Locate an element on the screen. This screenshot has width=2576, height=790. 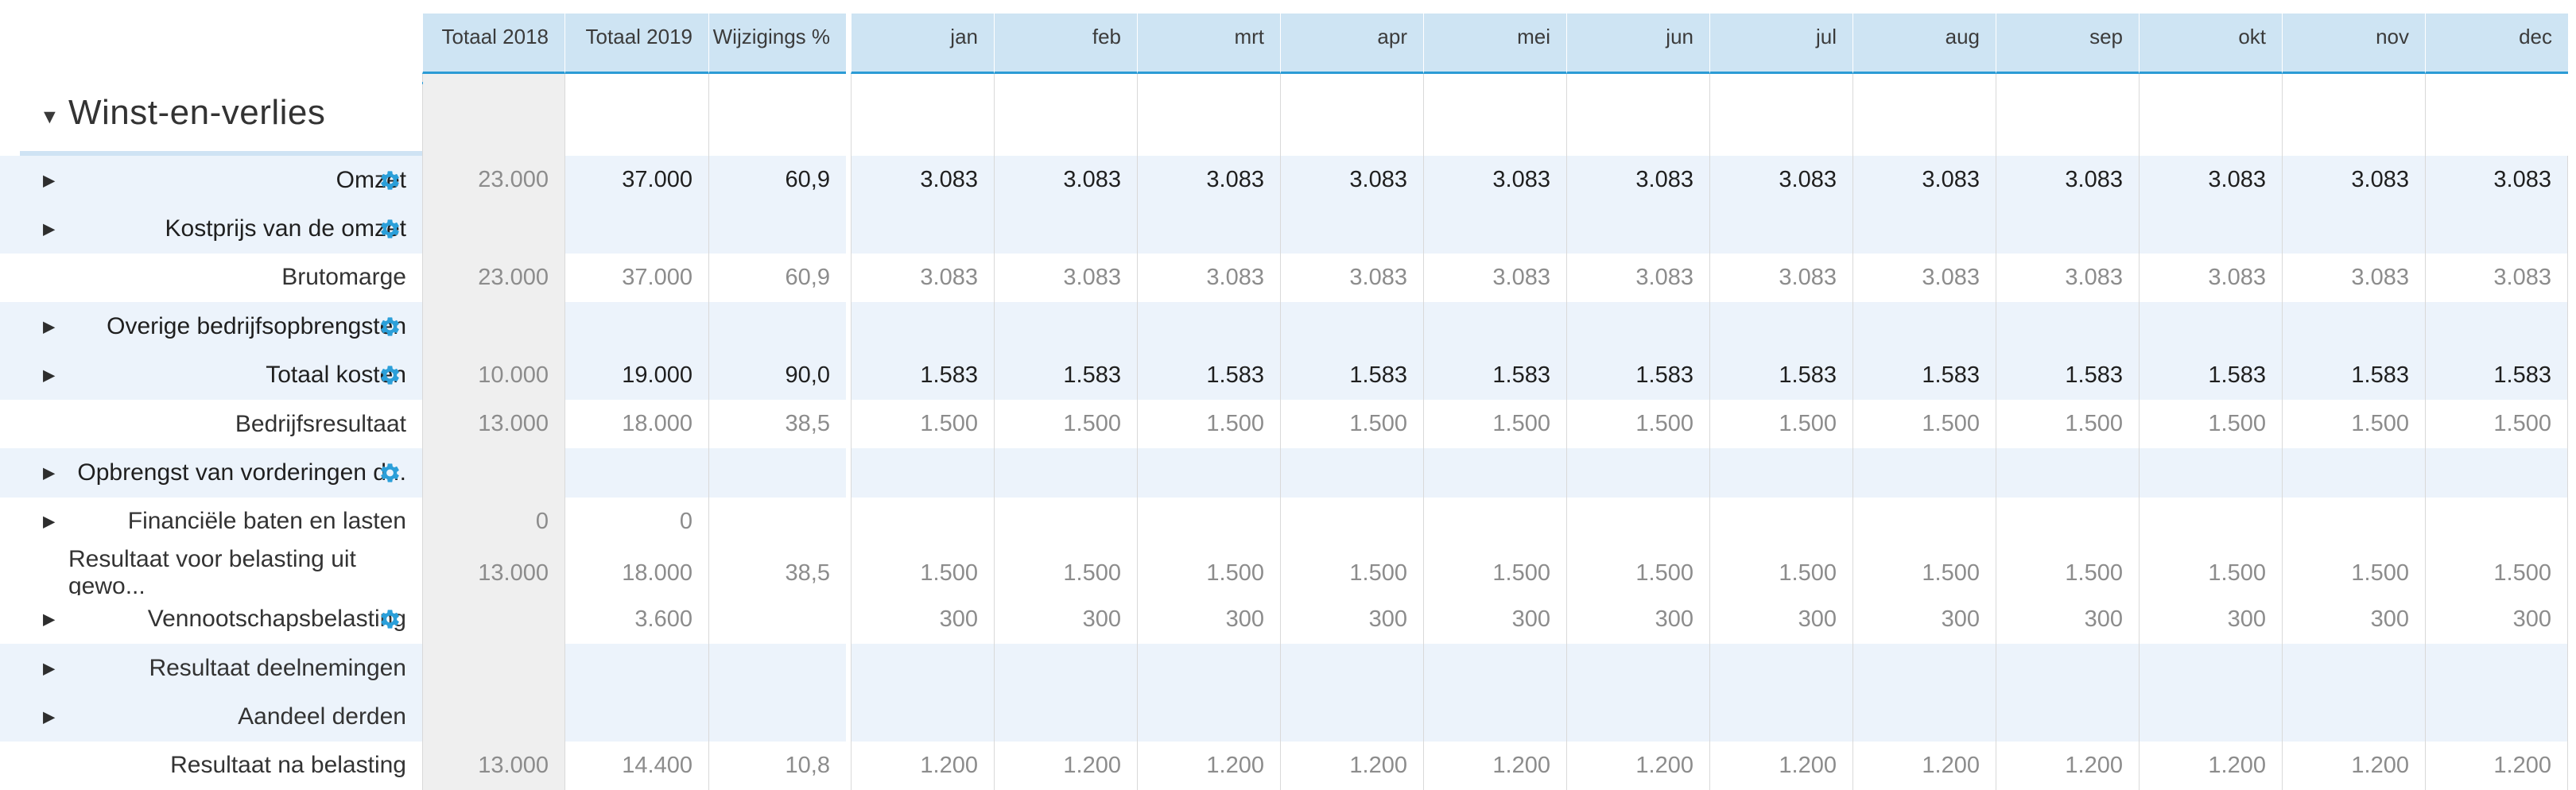
row-label-cell: ▶ Omzet is located at coordinates (211, 180).